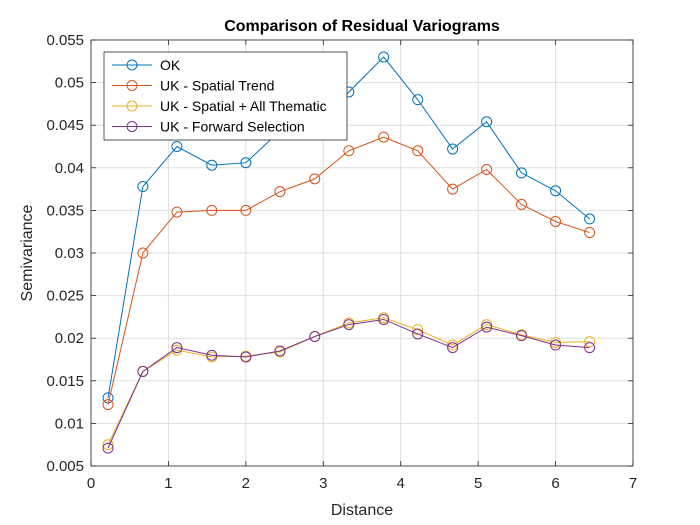 This screenshot has height=525, width=700. What do you see at coordinates (217, 86) in the screenshot?
I see `legend-label: UK - Spatial Trend` at bounding box center [217, 86].